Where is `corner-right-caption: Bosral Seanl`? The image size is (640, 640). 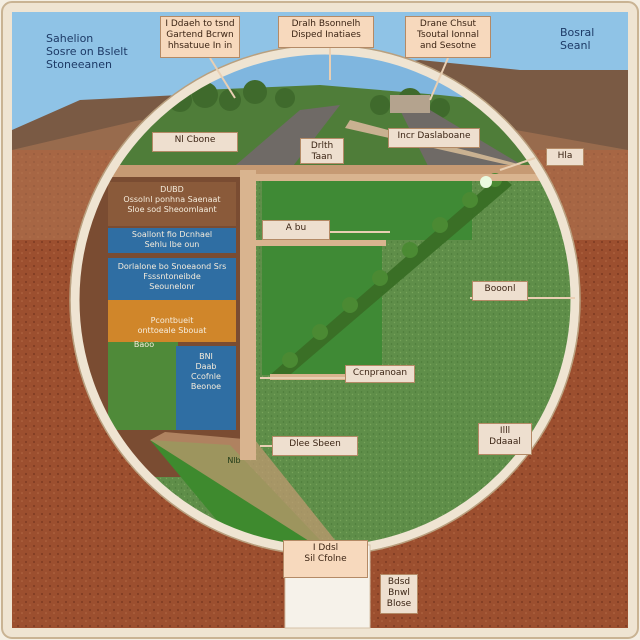 corner-right-caption: Bosral Seanl is located at coordinates (577, 39).